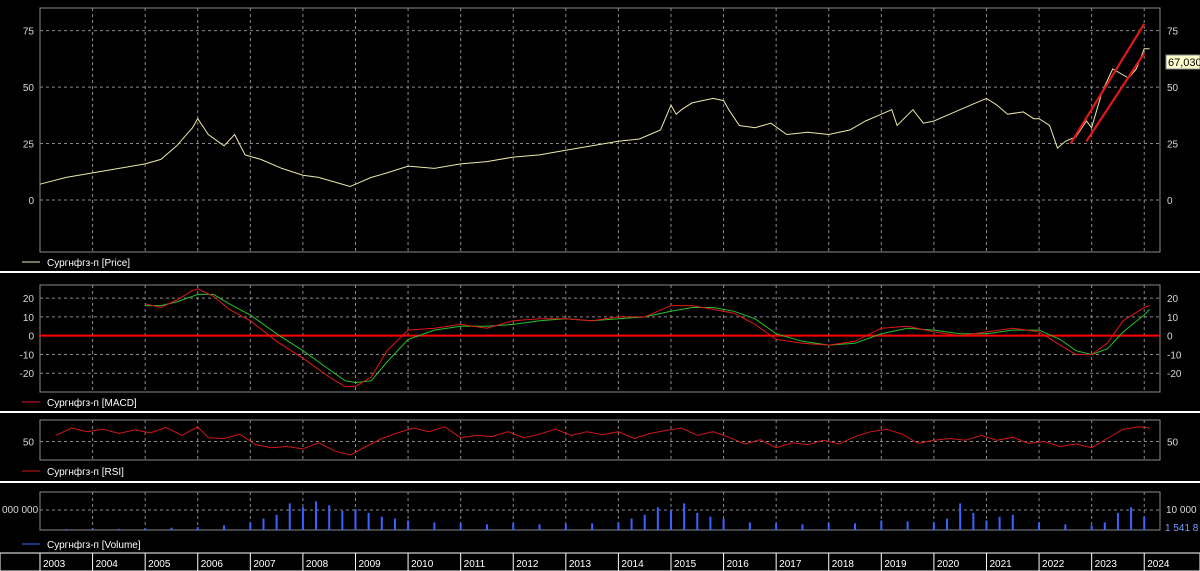  I want to click on macd-tick-label-right: -10, so click(1174, 355).